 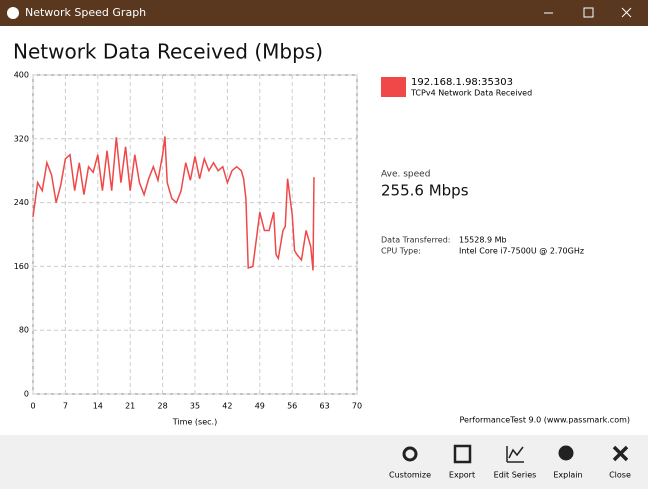 I want to click on toolbar, so click(x=324, y=462).